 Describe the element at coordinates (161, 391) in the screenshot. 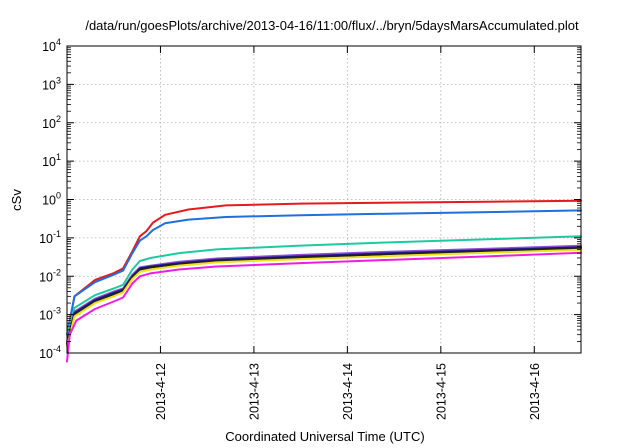

I see `x-tick-label: 2013-4-12` at that location.